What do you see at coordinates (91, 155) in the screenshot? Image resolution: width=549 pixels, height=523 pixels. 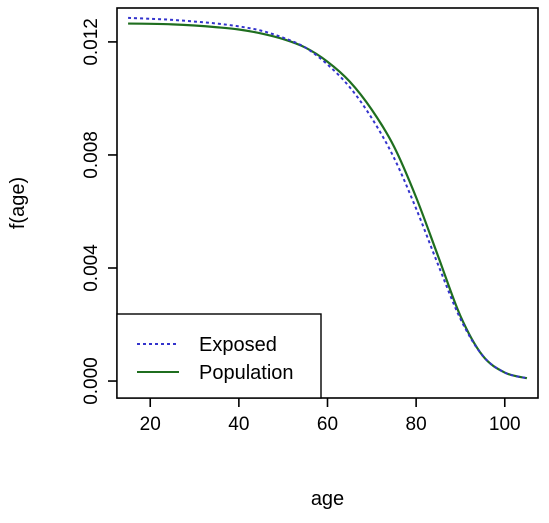 I see `y-tick-label: 0.008` at bounding box center [91, 155].